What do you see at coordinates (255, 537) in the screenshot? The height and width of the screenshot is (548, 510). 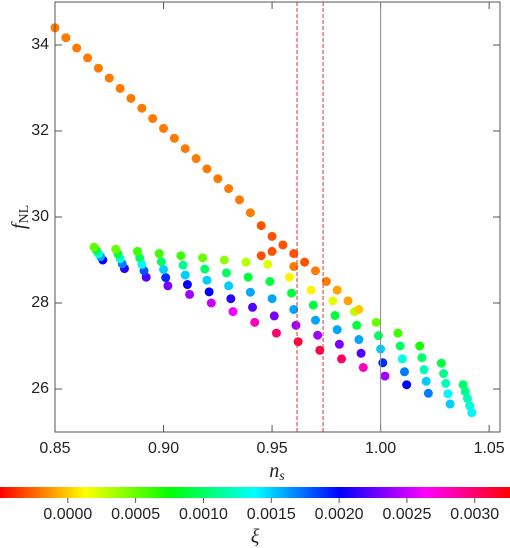 I see `colorbar-label: ξ` at bounding box center [255, 537].